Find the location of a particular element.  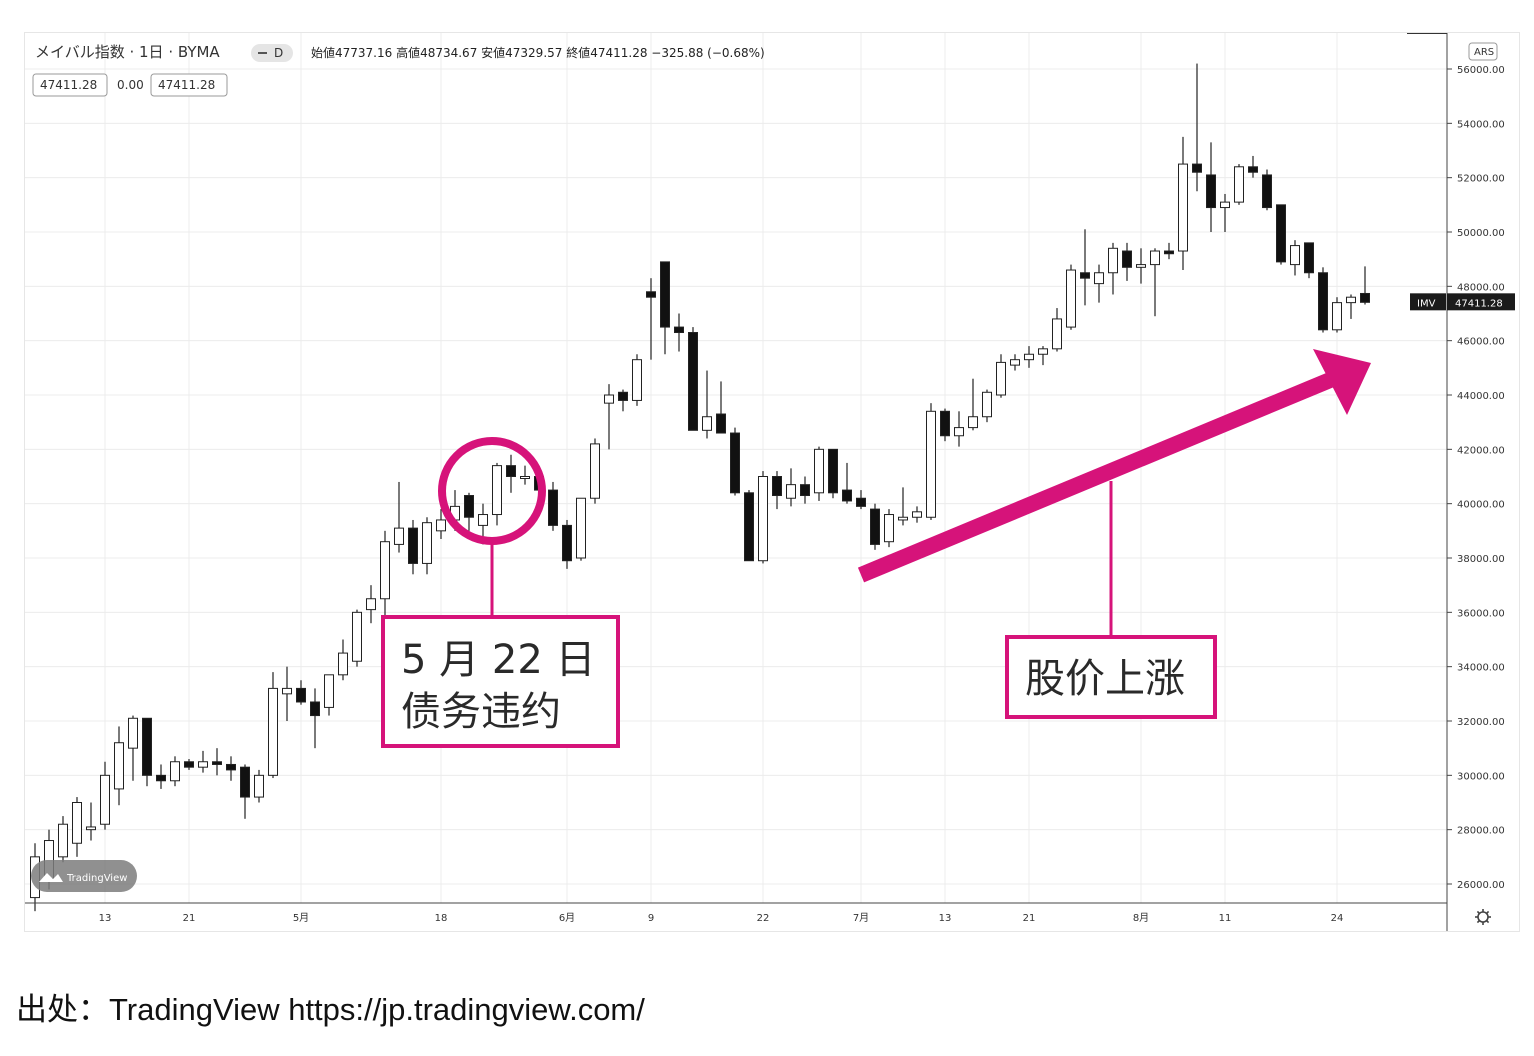

y-tick-label: 56000.00 is located at coordinates (1481, 70).